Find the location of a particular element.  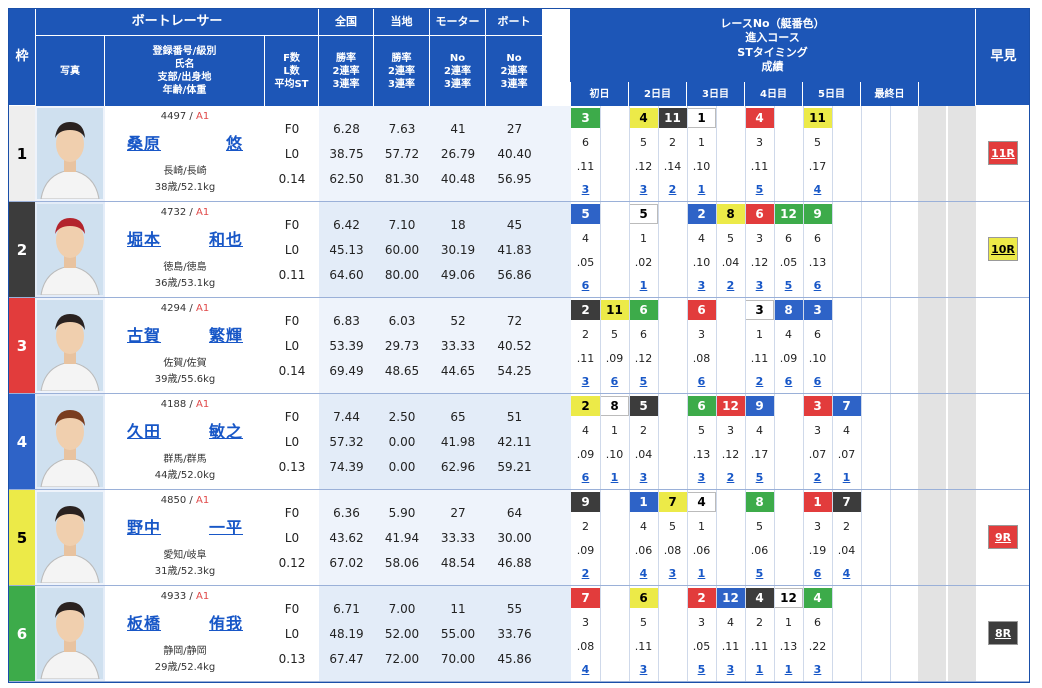

haya-race-link: 11R is located at coordinates (1003, 153).